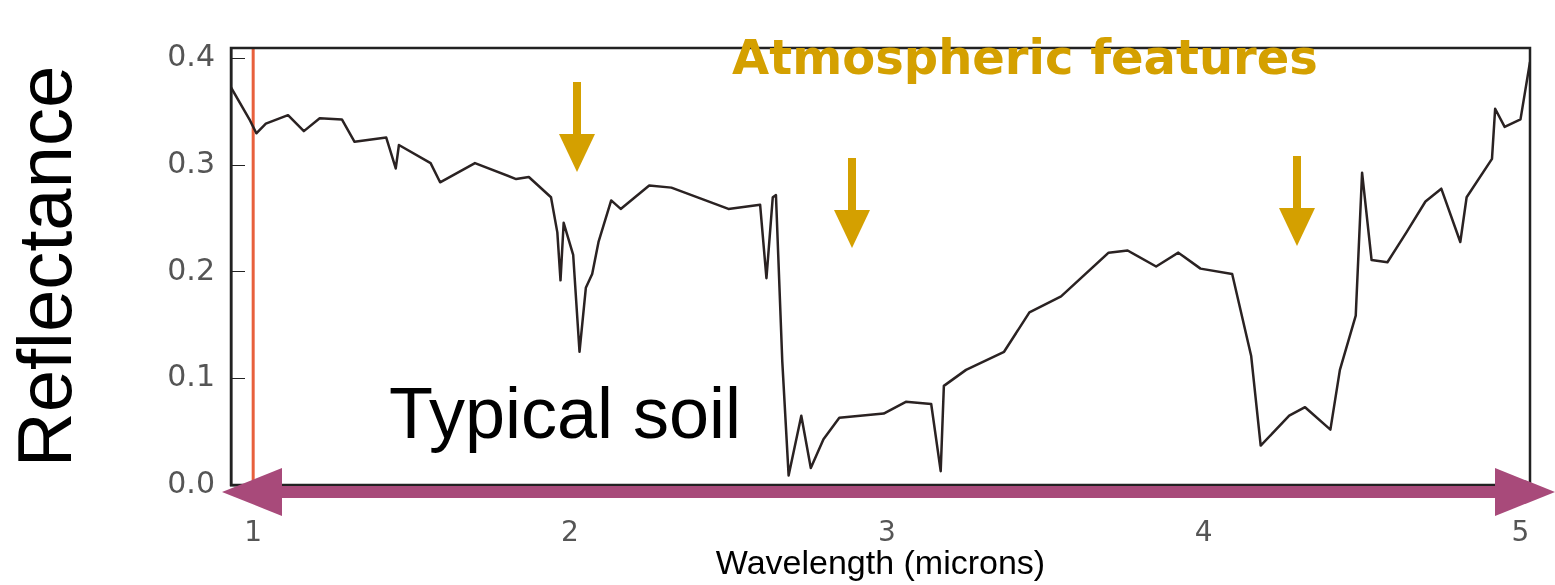  I want to click on x-tick-label: 2, so click(570, 532).